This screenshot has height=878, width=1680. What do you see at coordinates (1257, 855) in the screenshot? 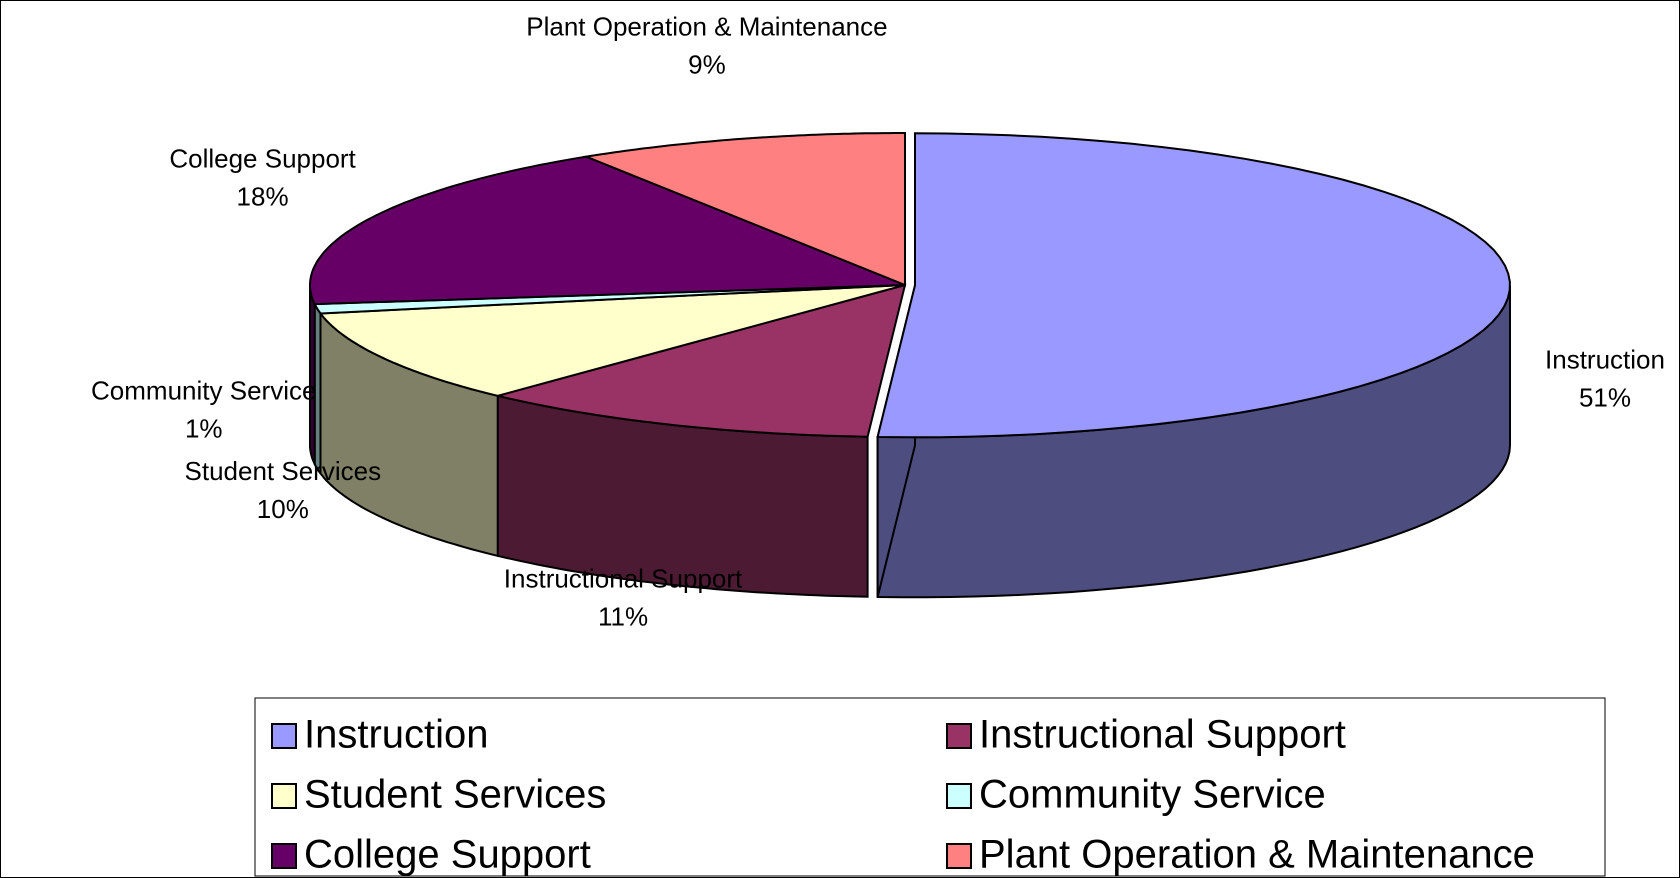
I see `legend-label: Plant Operation & Maintenance` at bounding box center [1257, 855].